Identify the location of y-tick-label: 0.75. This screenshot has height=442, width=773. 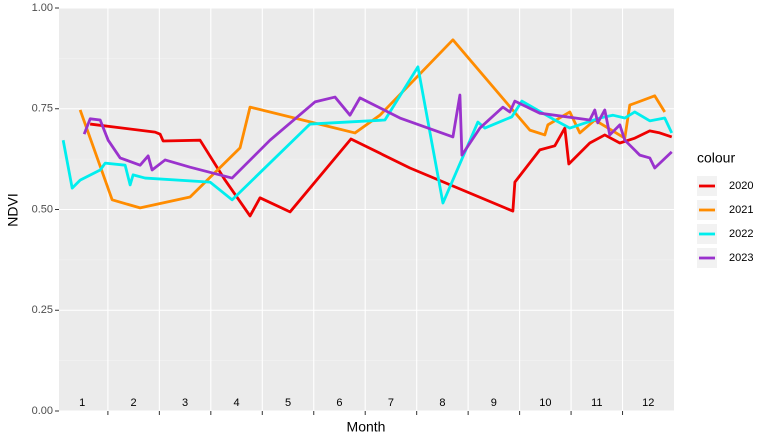
(42, 109).